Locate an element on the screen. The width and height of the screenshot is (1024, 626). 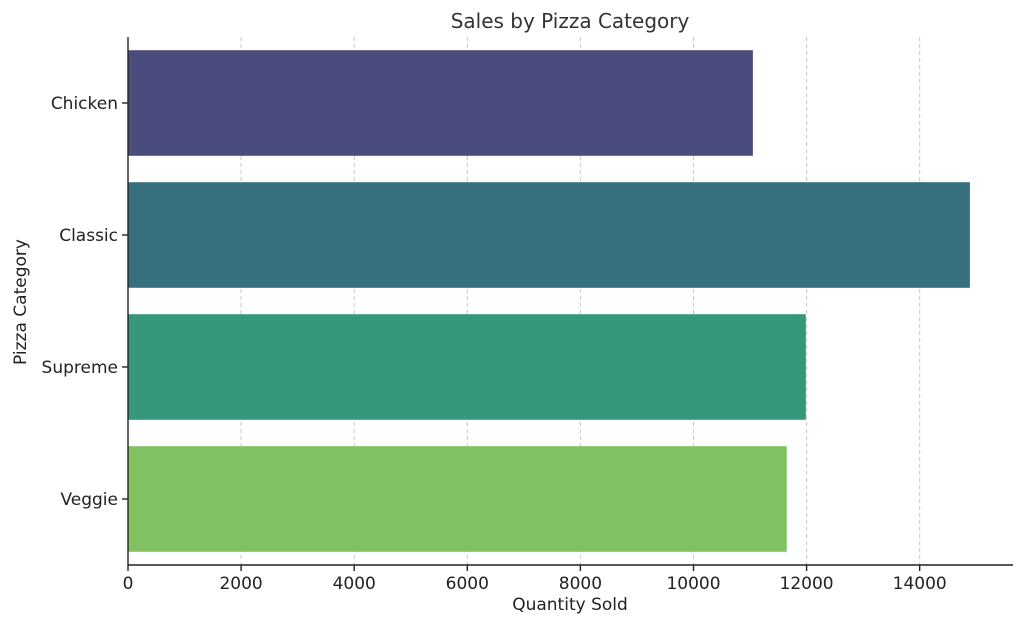
y-tick-label-classic: Classic is located at coordinates (88, 236).